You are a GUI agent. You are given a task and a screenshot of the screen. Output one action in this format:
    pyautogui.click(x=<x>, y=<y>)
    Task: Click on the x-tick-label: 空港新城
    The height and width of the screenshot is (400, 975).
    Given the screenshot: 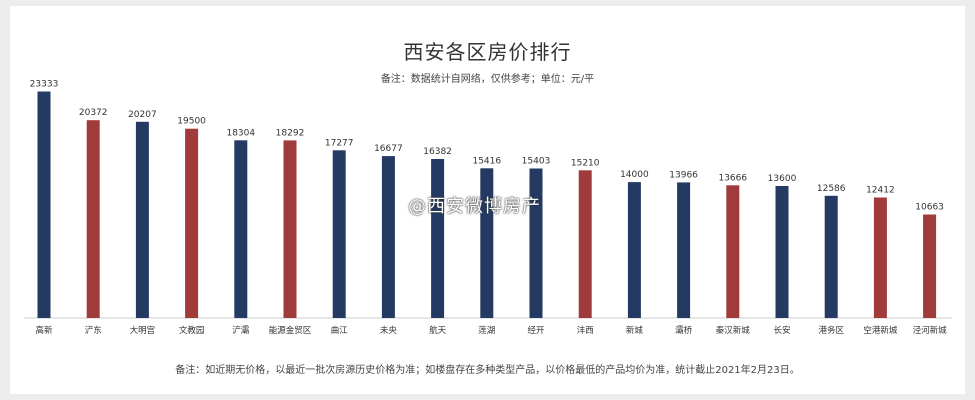 What is the action you would take?
    pyautogui.click(x=880, y=330)
    